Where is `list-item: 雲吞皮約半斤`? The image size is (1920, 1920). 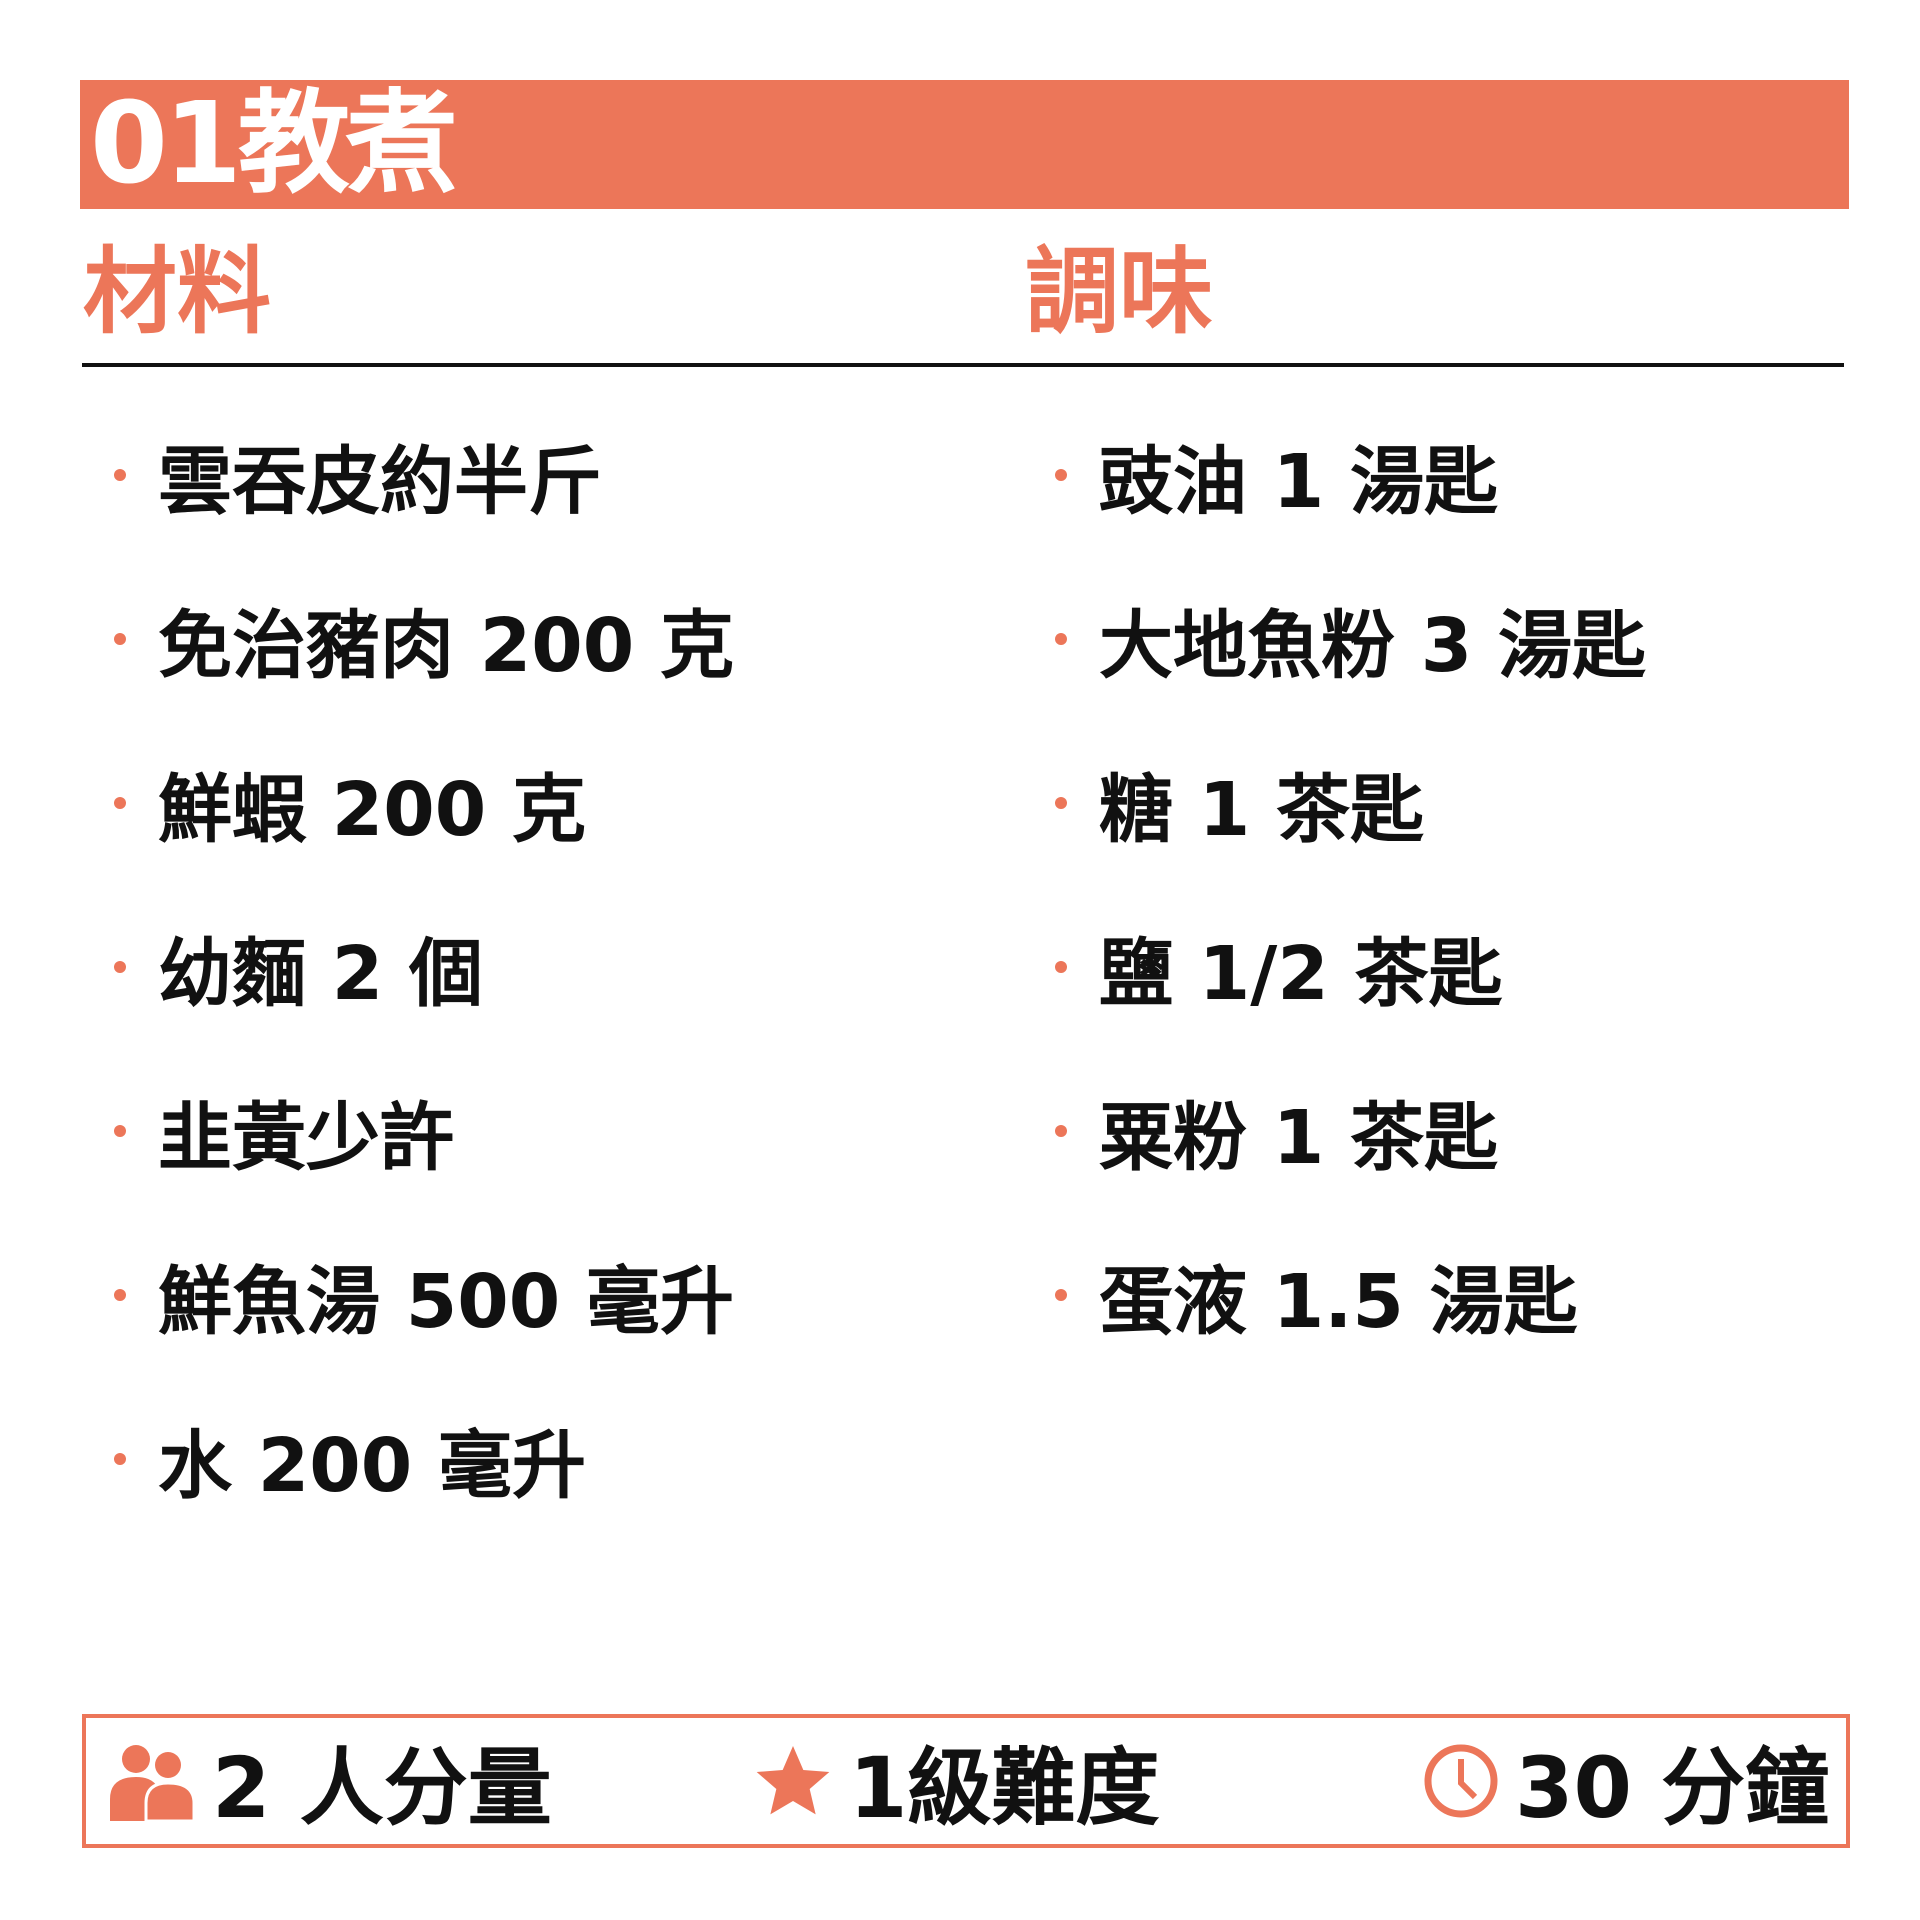 list-item: 雲吞皮約半斤 is located at coordinates (424, 475).